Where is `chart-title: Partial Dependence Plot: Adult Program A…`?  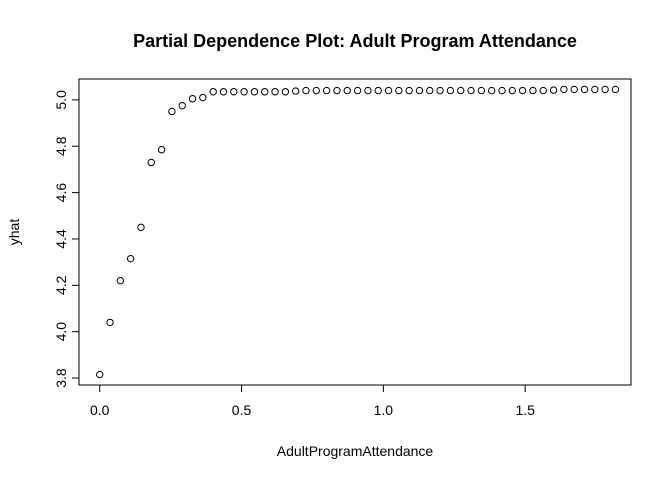 chart-title: Partial Dependence Plot: Adult Program A… is located at coordinates (355, 41).